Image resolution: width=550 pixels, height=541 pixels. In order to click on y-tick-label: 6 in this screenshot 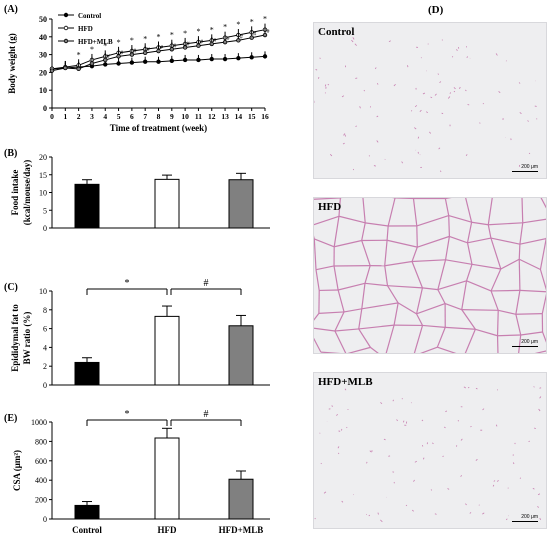, I will do `click(45, 329)`.